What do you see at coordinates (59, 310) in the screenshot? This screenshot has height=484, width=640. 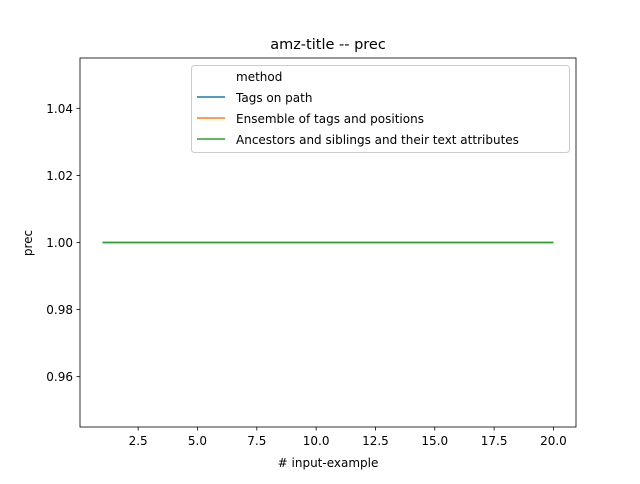 I see `y-tick-label: 0.98` at bounding box center [59, 310].